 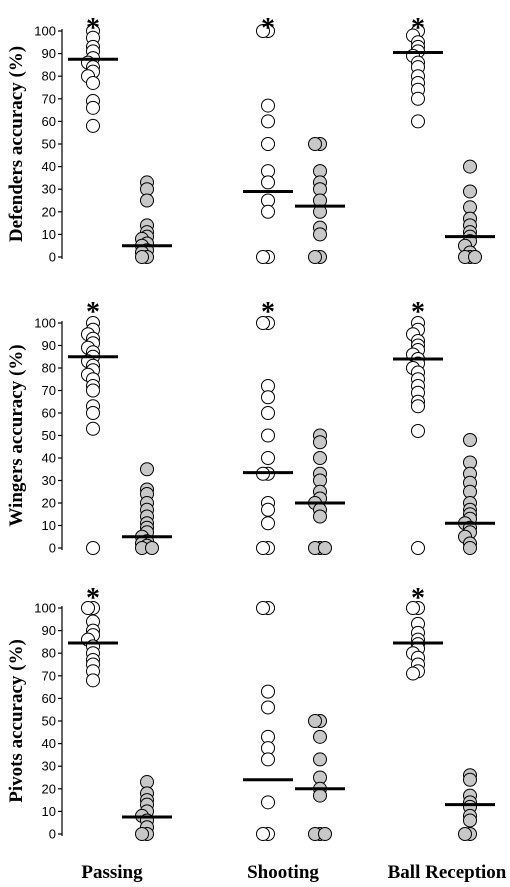 I want to click on category-labels: Passing Shooting Ball Reception, so click(x=293, y=872).